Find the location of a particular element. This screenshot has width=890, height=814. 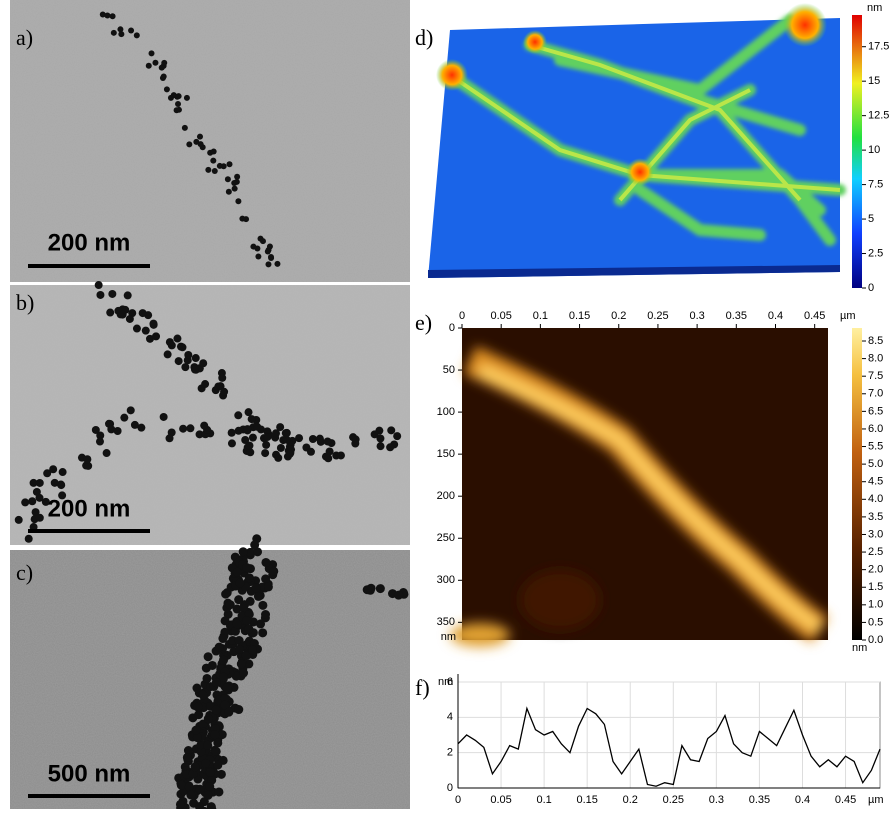

x-tick-label: 0 is located at coordinates (462, 316).